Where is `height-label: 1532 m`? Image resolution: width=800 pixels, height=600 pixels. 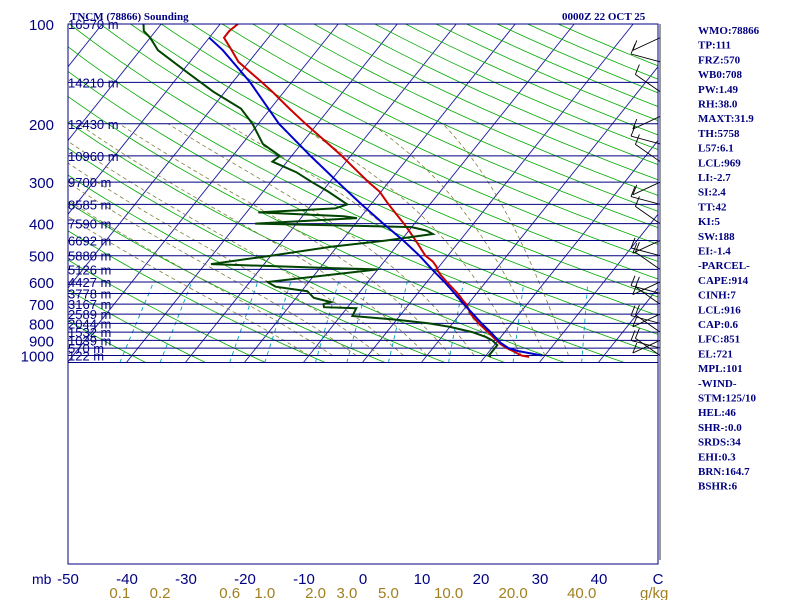
height-label: 1532 m is located at coordinates (89, 332).